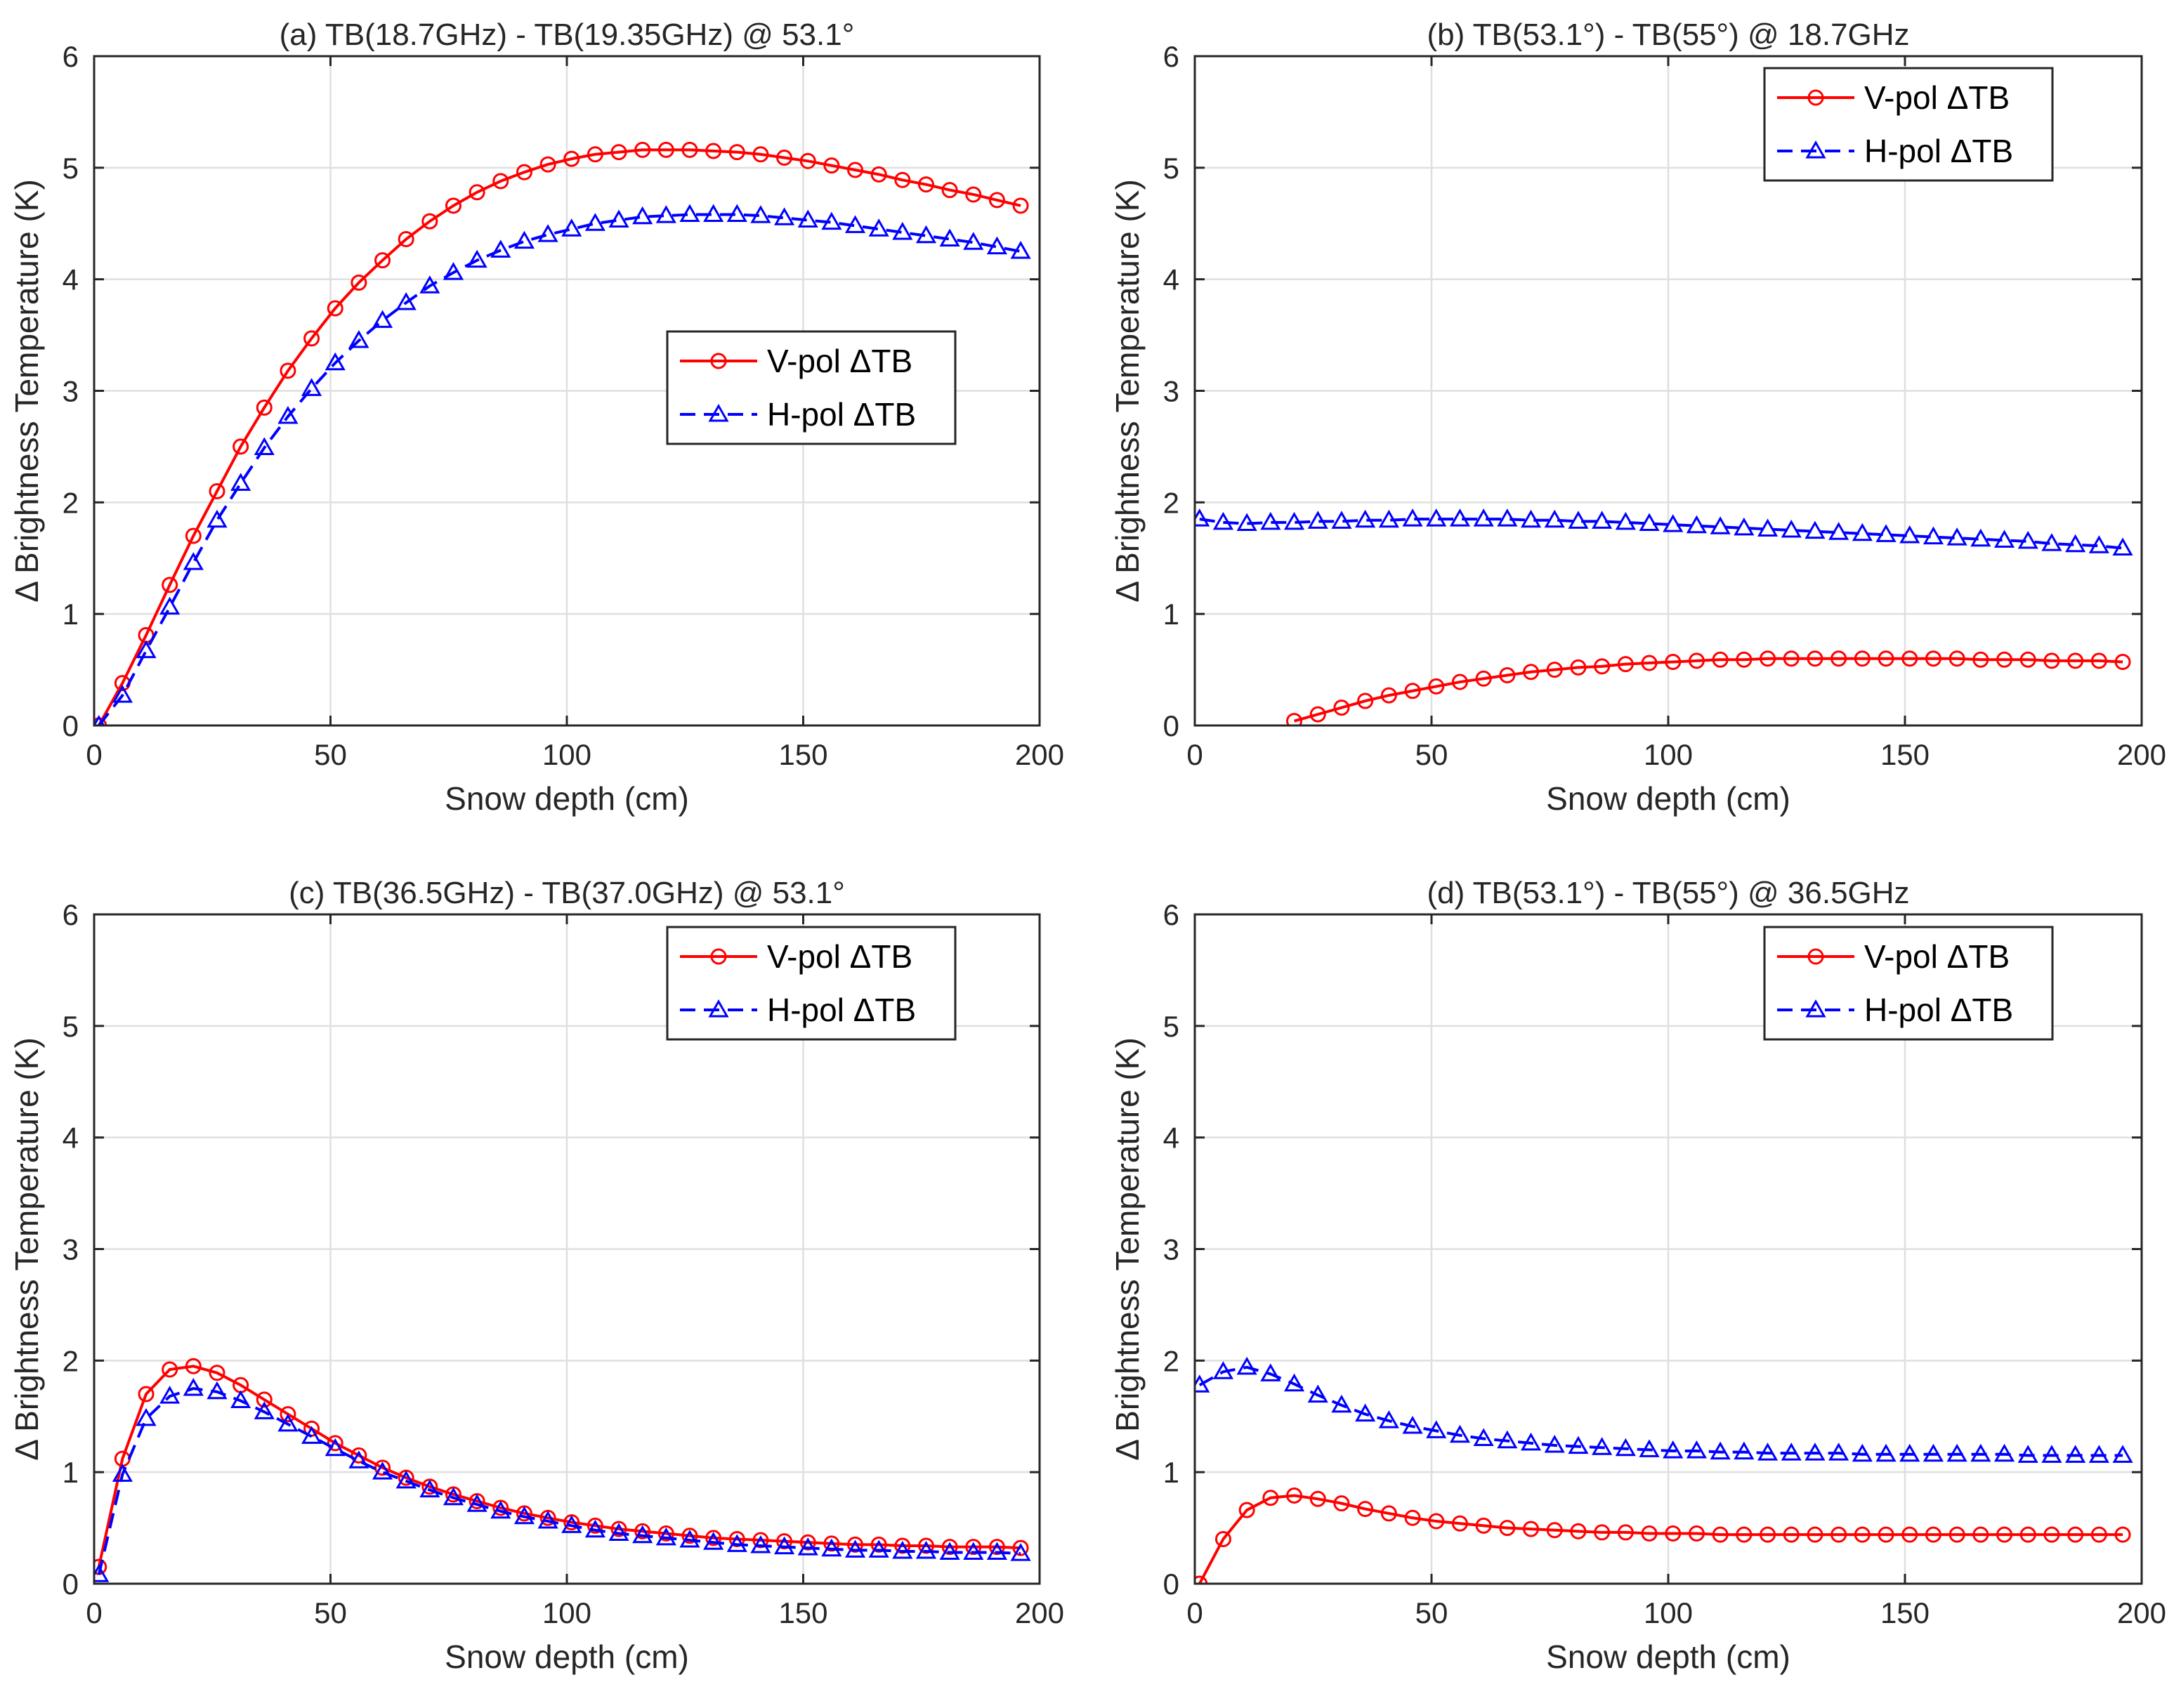 The width and height of the screenshot is (2181, 1708). I want to click on y-tick-label: 5, so click(1171, 168).